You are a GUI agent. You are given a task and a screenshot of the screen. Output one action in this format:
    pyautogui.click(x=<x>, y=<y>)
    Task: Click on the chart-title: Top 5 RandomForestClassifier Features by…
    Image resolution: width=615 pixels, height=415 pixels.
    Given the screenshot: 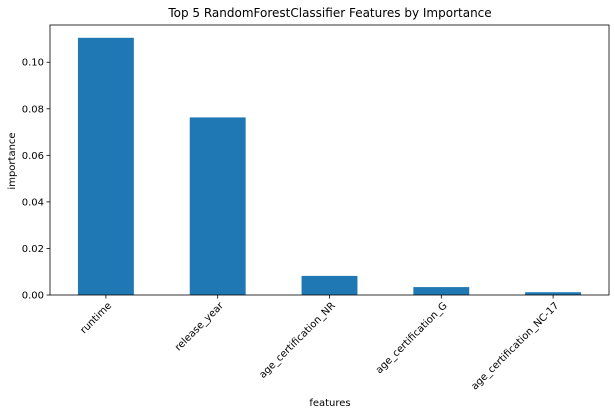 What is the action you would take?
    pyautogui.click(x=329, y=13)
    